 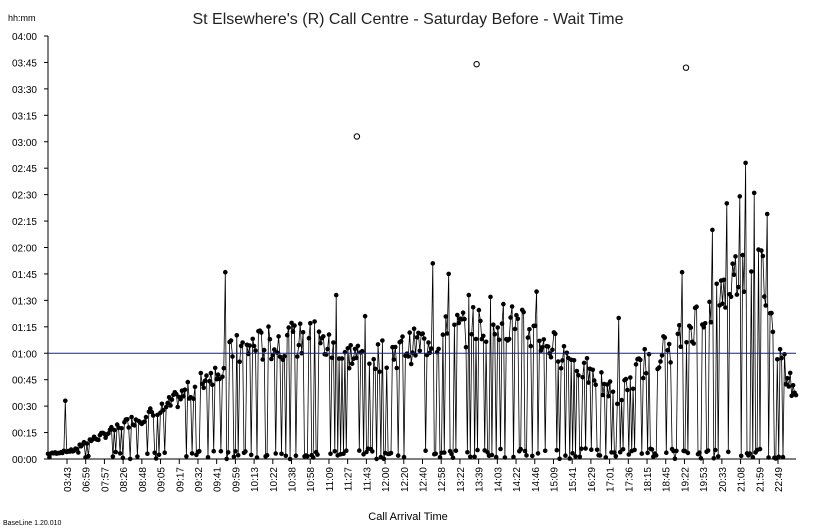 I want to click on y-tick-label: 02:30, so click(x=24, y=196).